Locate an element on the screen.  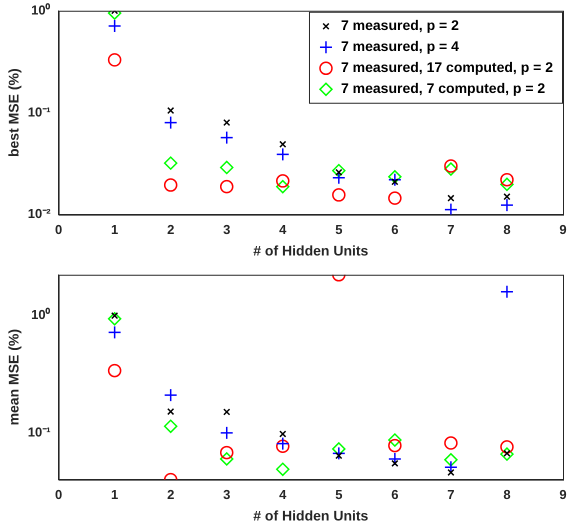
legend-label: 7 measured, p = 2 is located at coordinates (400, 25).